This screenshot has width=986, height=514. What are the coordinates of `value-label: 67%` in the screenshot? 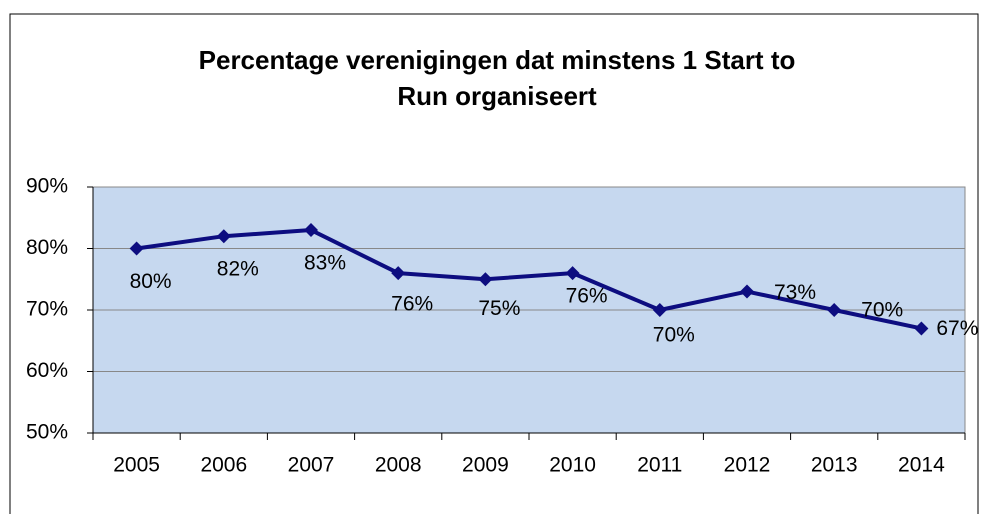 It's located at (957, 328).